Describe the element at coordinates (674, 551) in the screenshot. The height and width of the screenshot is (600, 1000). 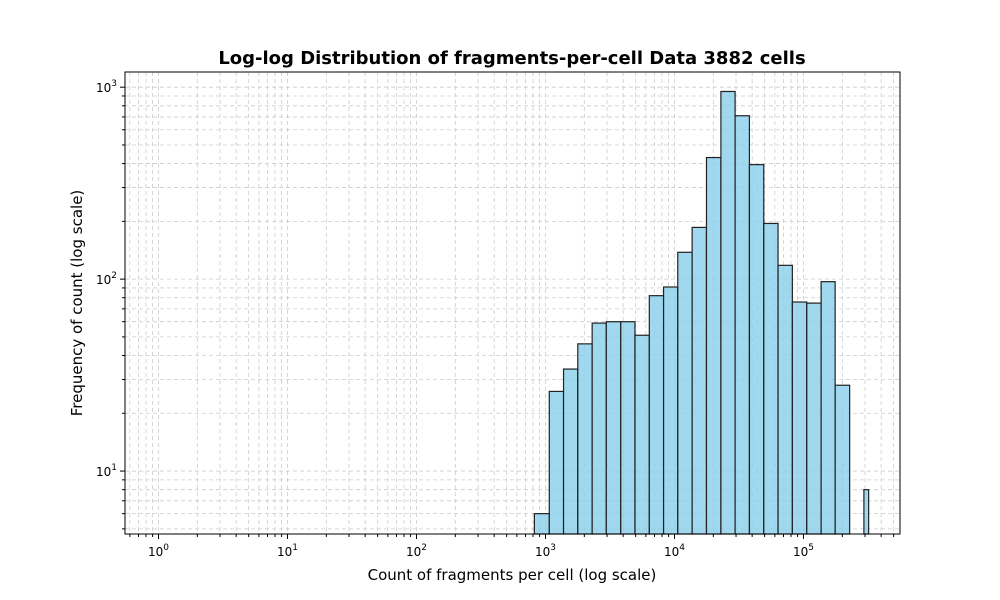
I see `x-tick-label: 10⁴` at that location.